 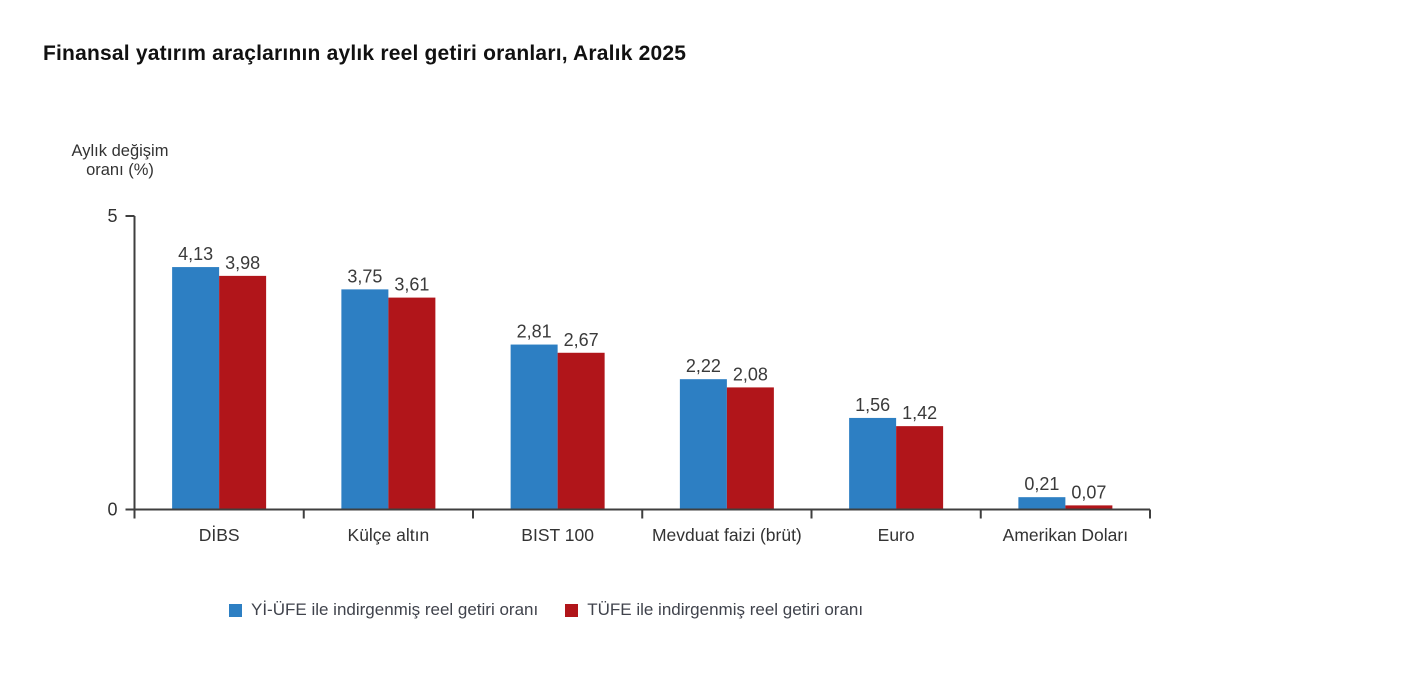 I want to click on yi-ufe-series-swatch-icon, so click(x=235, y=610).